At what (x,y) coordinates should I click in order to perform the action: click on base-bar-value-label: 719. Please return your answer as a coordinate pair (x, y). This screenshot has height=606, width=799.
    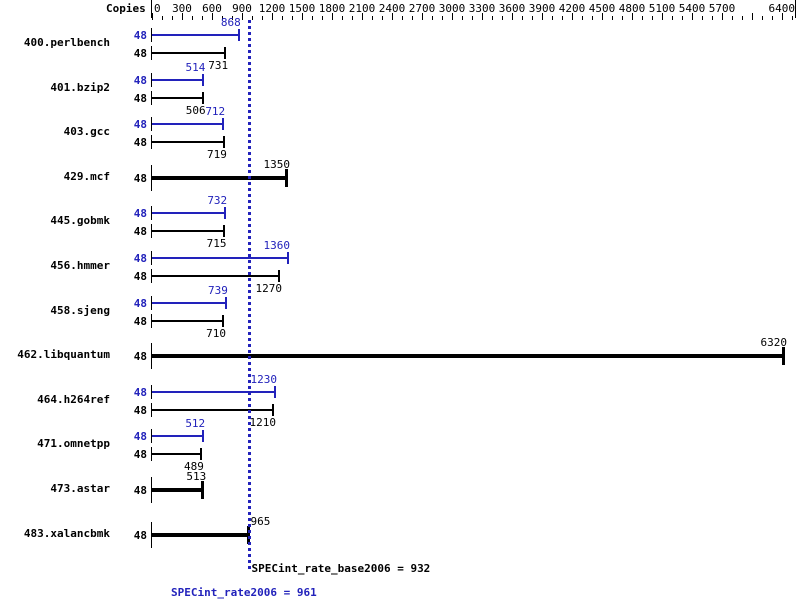
    Looking at the image, I should click on (217, 155).